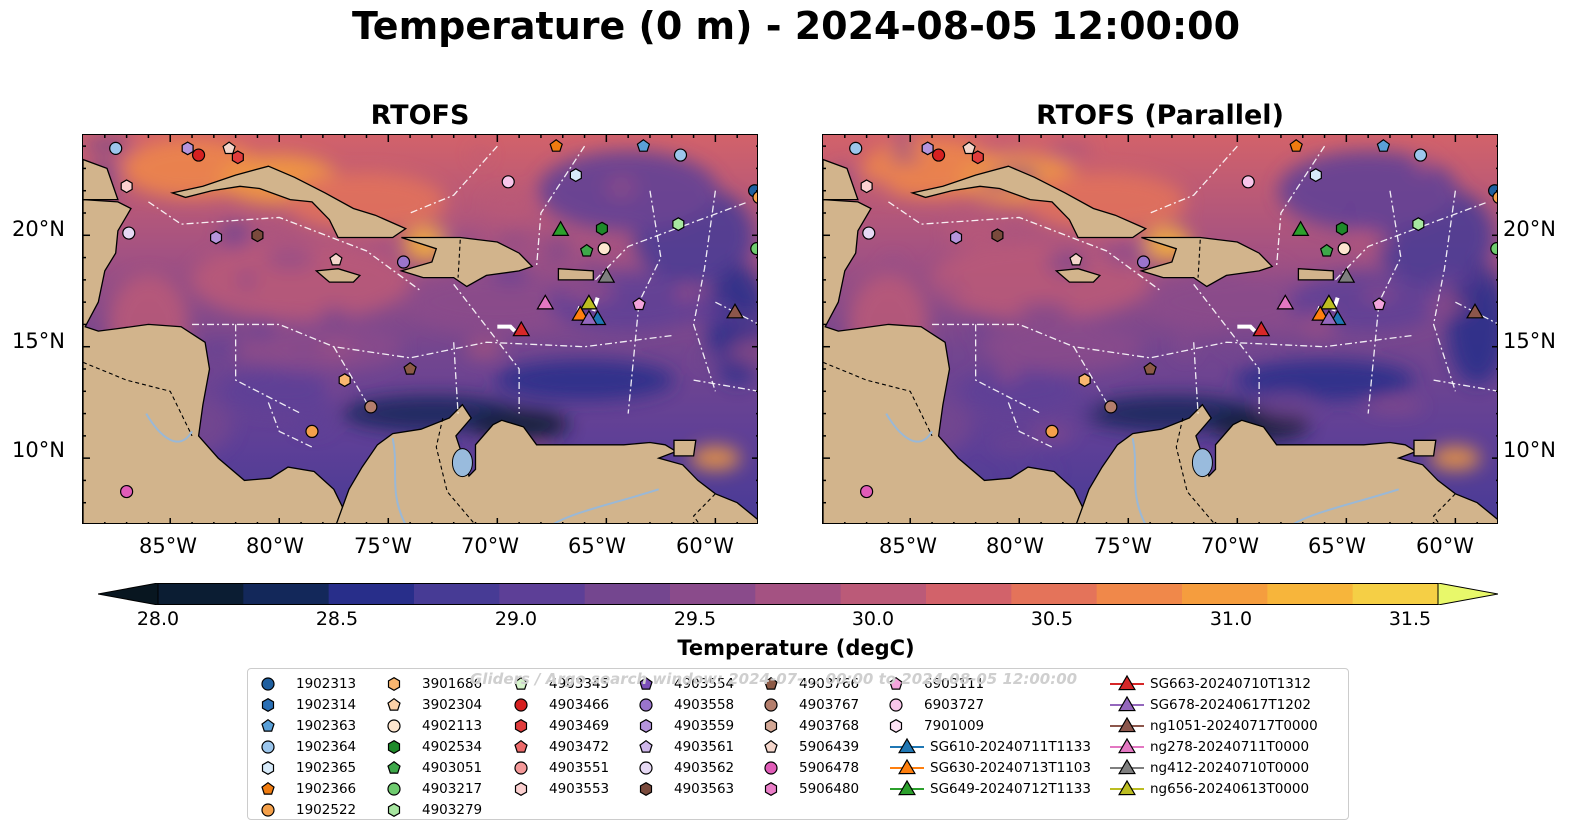 The height and width of the screenshot is (828, 1592). I want to click on south-america-land, so click(1286, 463).